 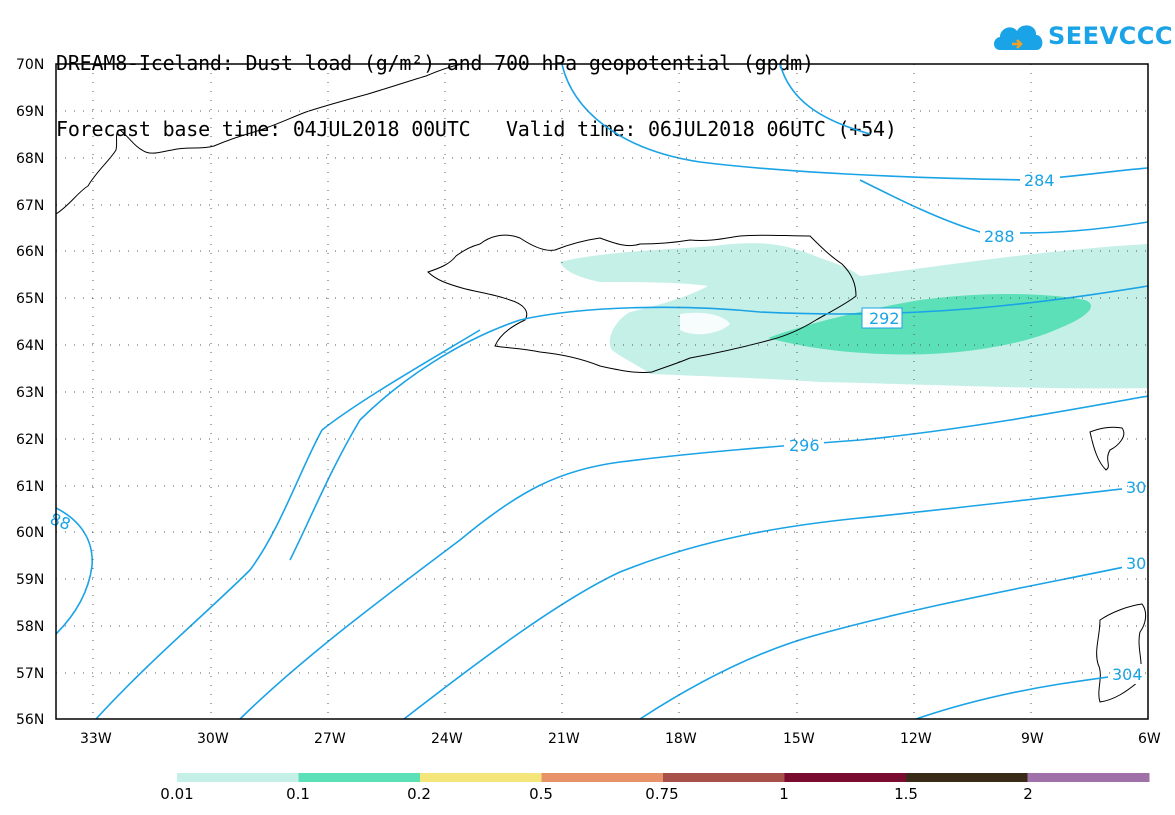 I want to click on contour-label-296: 296, so click(x=804, y=445).